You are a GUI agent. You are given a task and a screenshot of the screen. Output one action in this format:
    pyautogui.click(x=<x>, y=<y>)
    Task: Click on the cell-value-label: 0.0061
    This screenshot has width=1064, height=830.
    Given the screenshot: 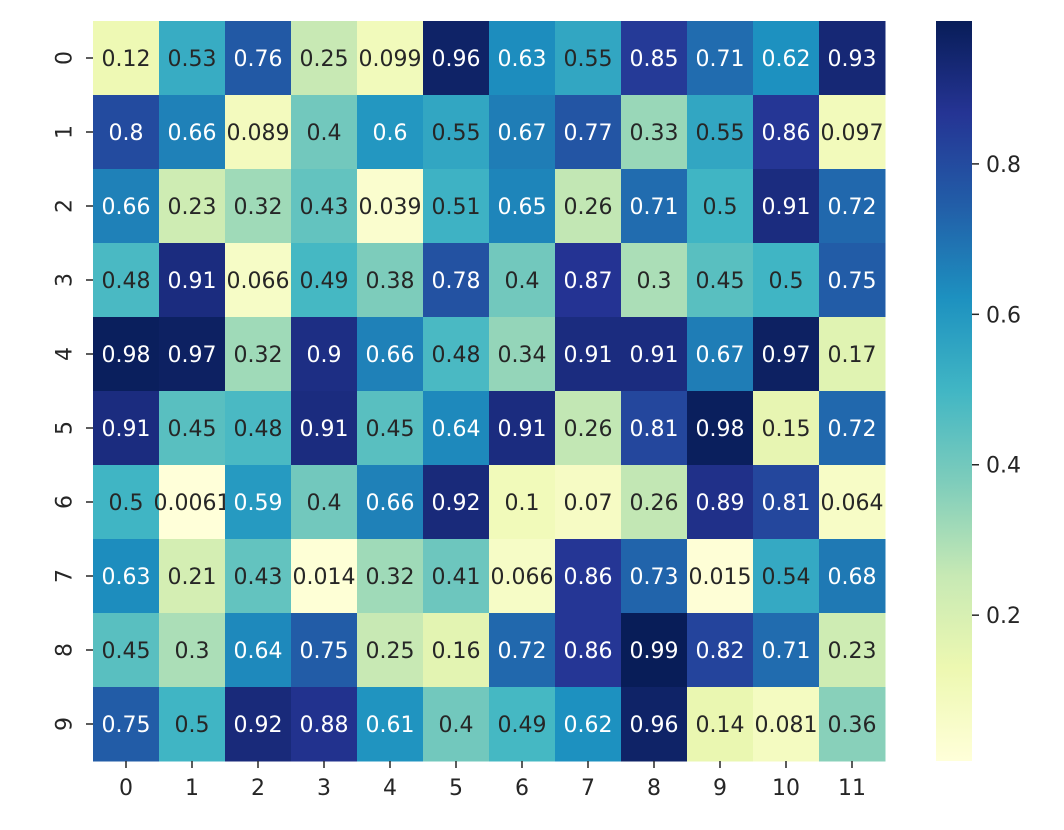 What is the action you would take?
    pyautogui.click(x=192, y=503)
    